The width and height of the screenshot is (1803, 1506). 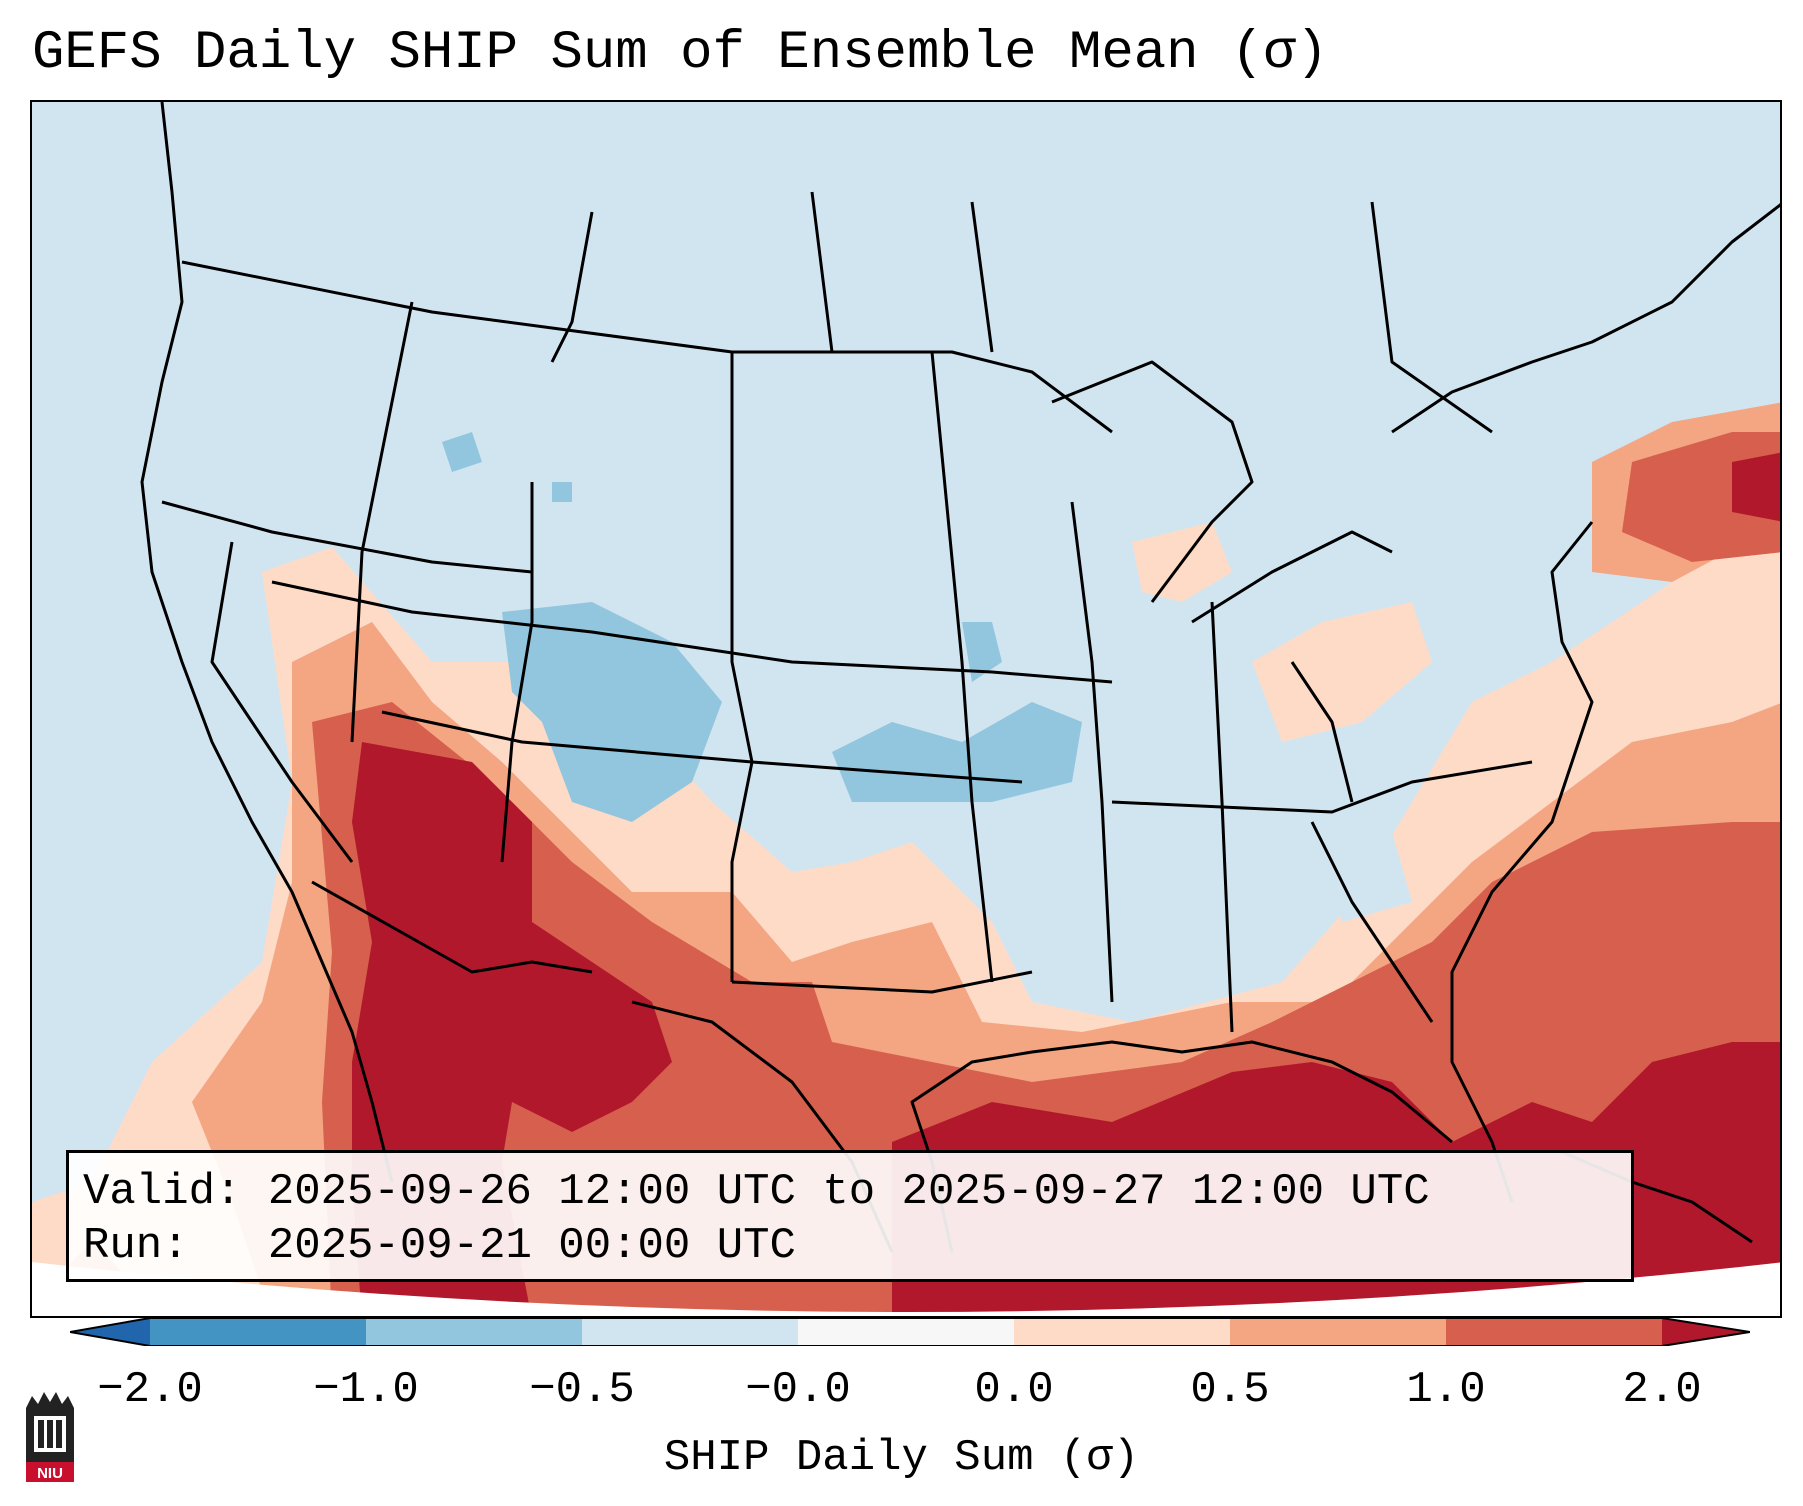 I want to click on colorbar-label: SHIP Daily Sum (σ), so click(x=901, y=1458).